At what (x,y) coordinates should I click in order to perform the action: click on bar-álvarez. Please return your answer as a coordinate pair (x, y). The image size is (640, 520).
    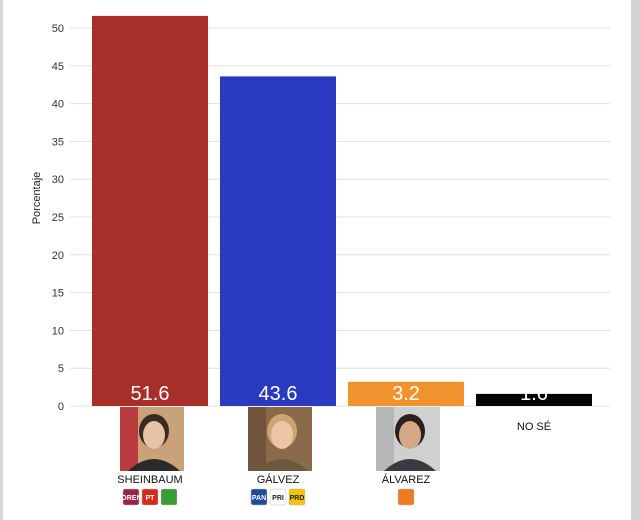
    Looking at the image, I should click on (406, 393).